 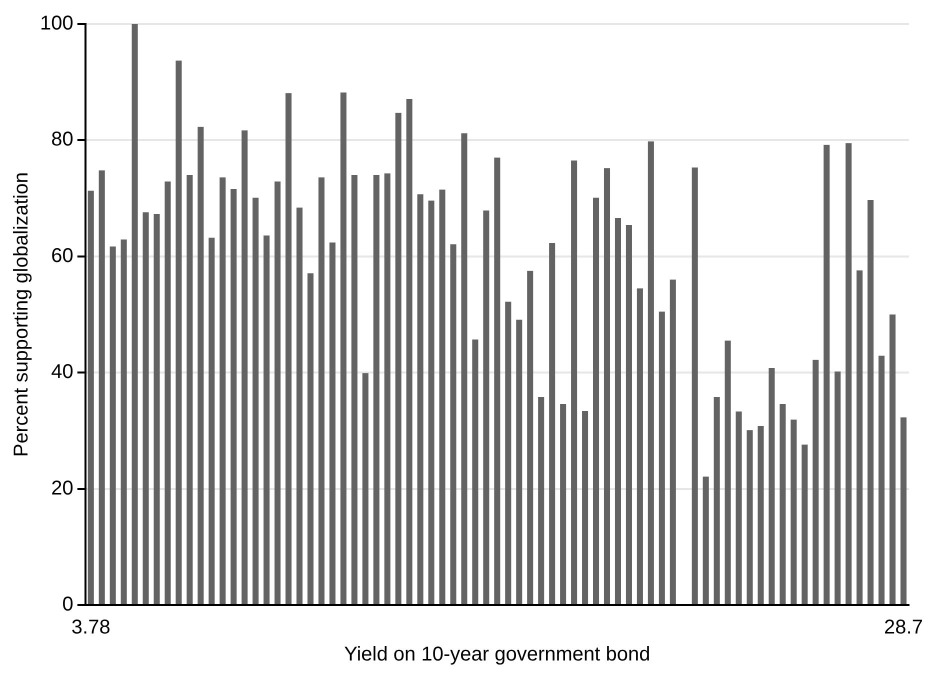 I want to click on x-tick-label: 3.78, so click(x=90, y=627).